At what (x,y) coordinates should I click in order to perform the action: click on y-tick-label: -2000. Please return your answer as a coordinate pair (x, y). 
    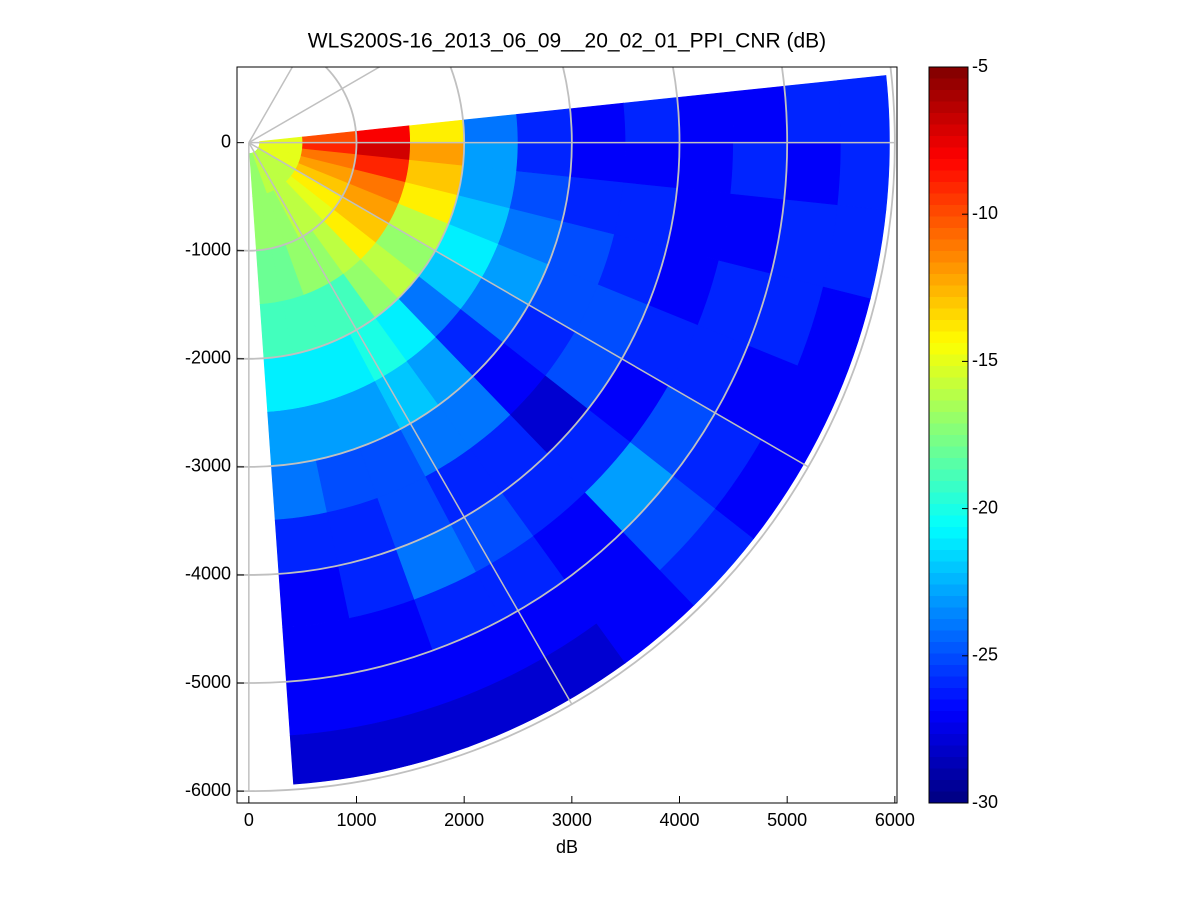
    Looking at the image, I should click on (208, 358).